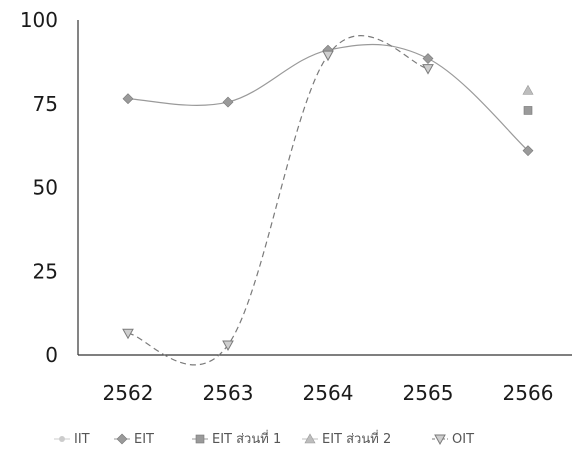  What do you see at coordinates (463, 439) in the screenshot?
I see `legend-label: OIT` at bounding box center [463, 439].